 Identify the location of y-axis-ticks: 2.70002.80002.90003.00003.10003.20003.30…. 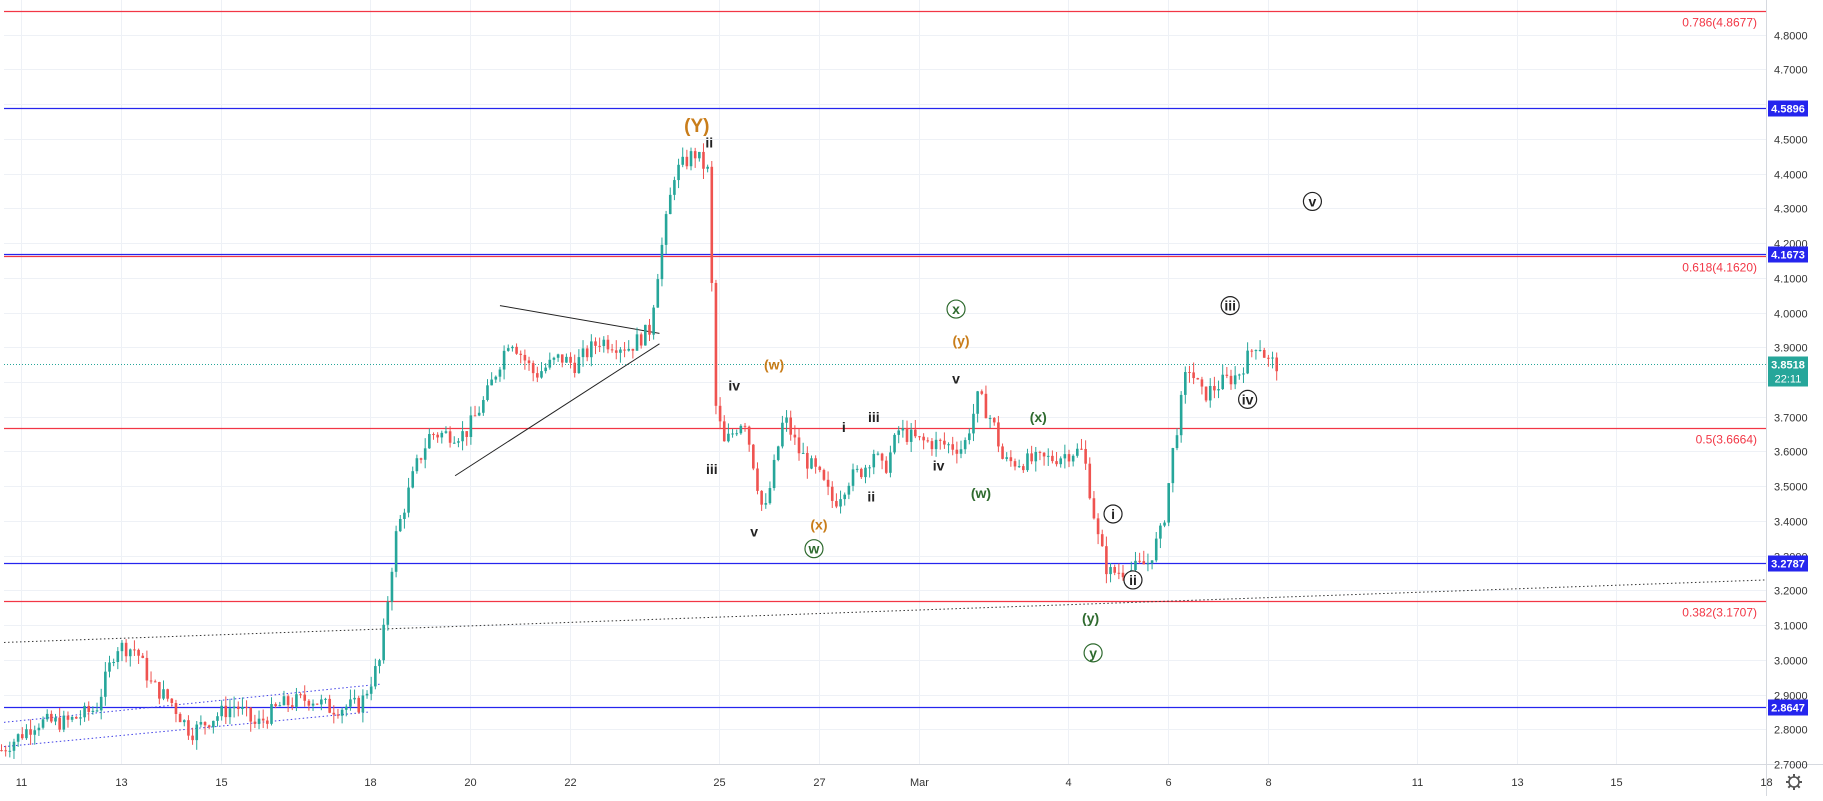
(1791, 401).